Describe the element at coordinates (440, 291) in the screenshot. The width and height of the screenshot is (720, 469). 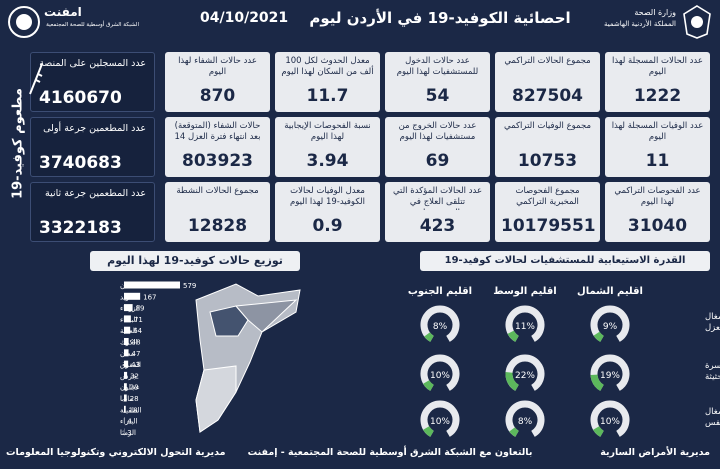
I see `region-header: اقليم الجنوب` at that location.